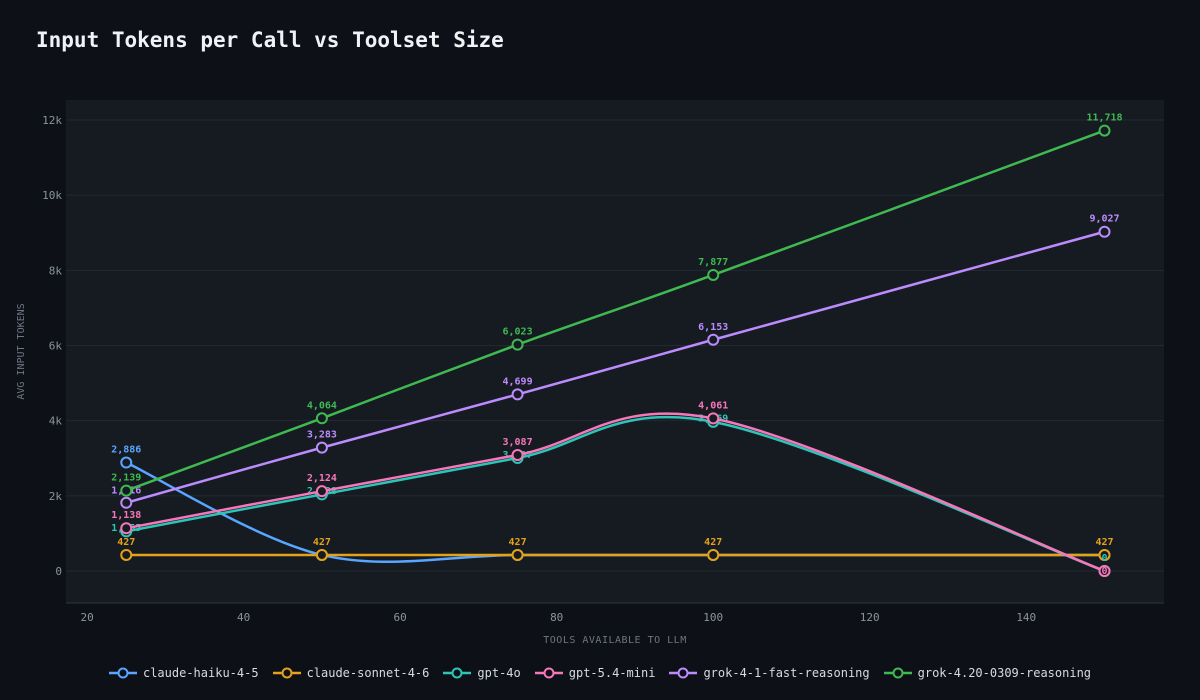 The height and width of the screenshot is (700, 1200). Describe the element at coordinates (786, 673) in the screenshot. I see `legend-label: grok-4-1-fast-reasoning` at that location.